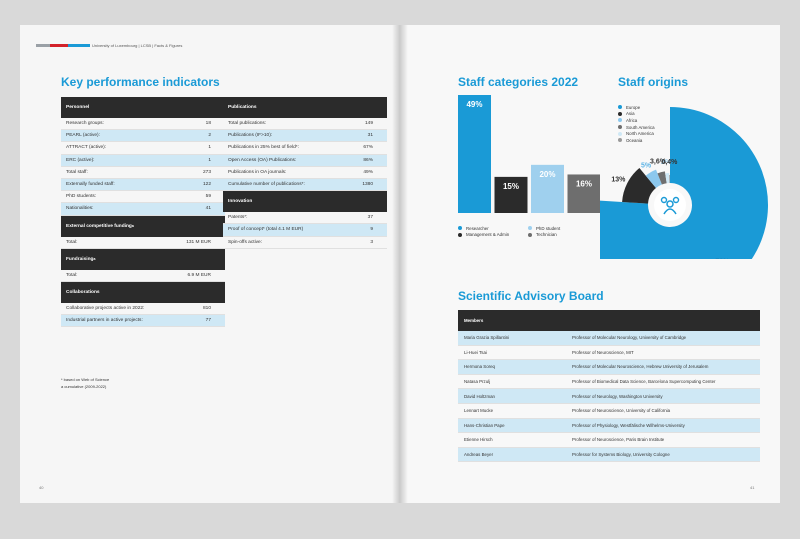  Describe the element at coordinates (603, 352) in the screenshot. I see `member-role: Professor of Neuroscience, MIT` at that location.